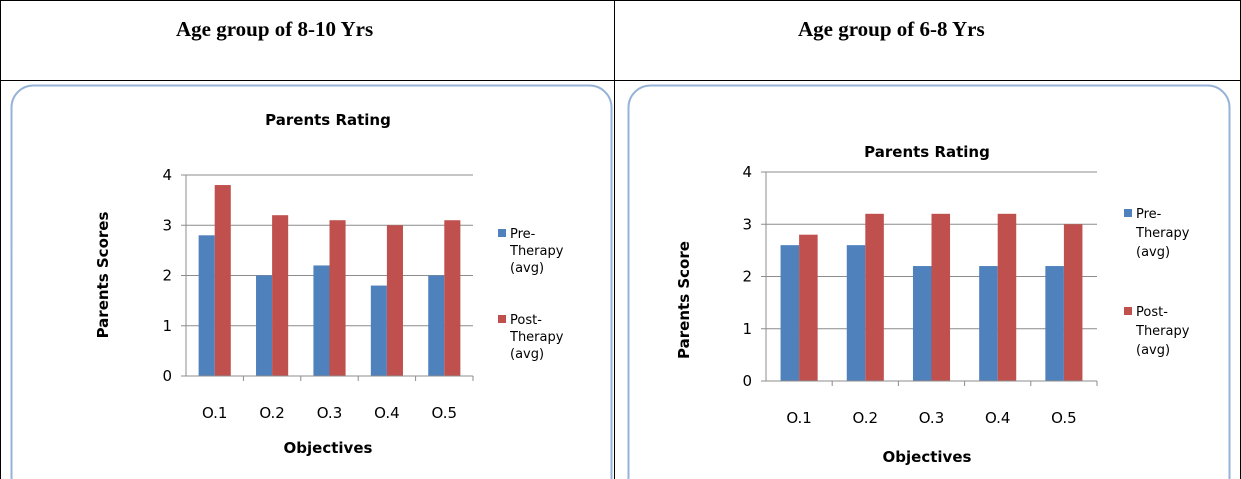  Describe the element at coordinates (684, 300) in the screenshot. I see `y-axis-title: Parents Score` at that location.